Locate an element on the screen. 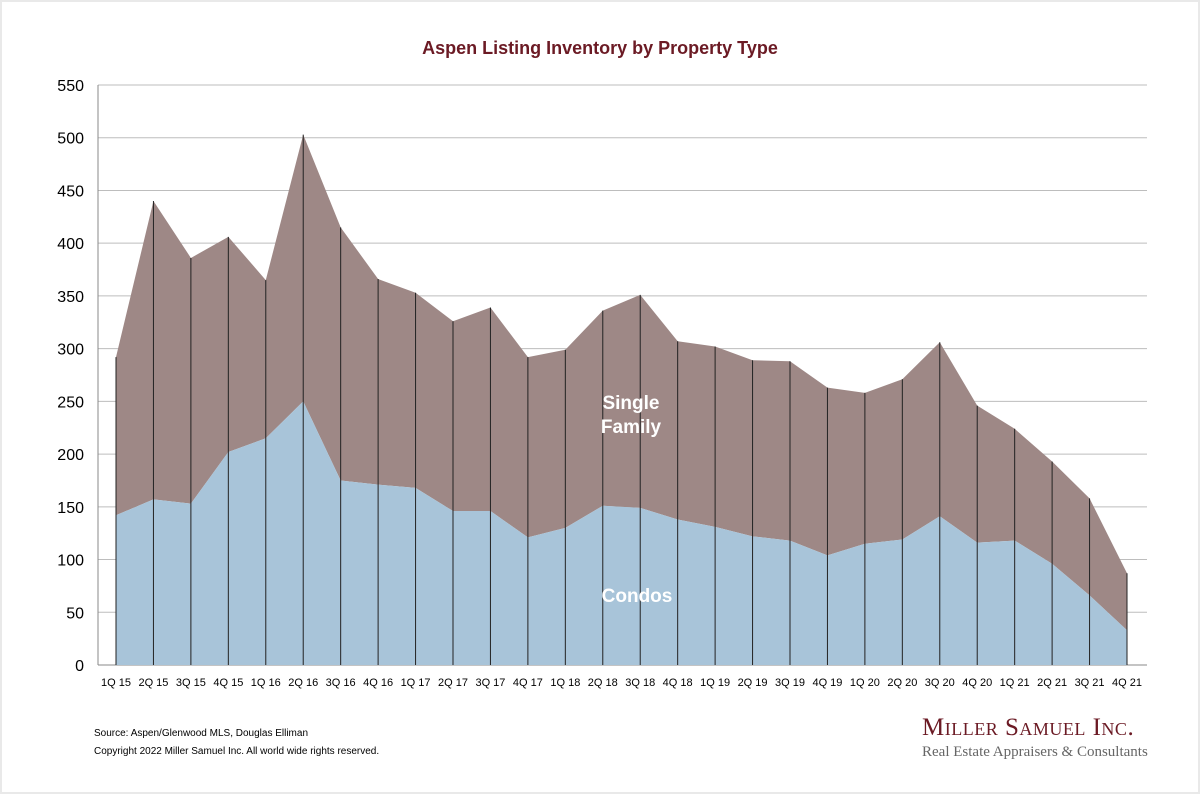  x-tick-label: 1Q 18 is located at coordinates (565, 683).